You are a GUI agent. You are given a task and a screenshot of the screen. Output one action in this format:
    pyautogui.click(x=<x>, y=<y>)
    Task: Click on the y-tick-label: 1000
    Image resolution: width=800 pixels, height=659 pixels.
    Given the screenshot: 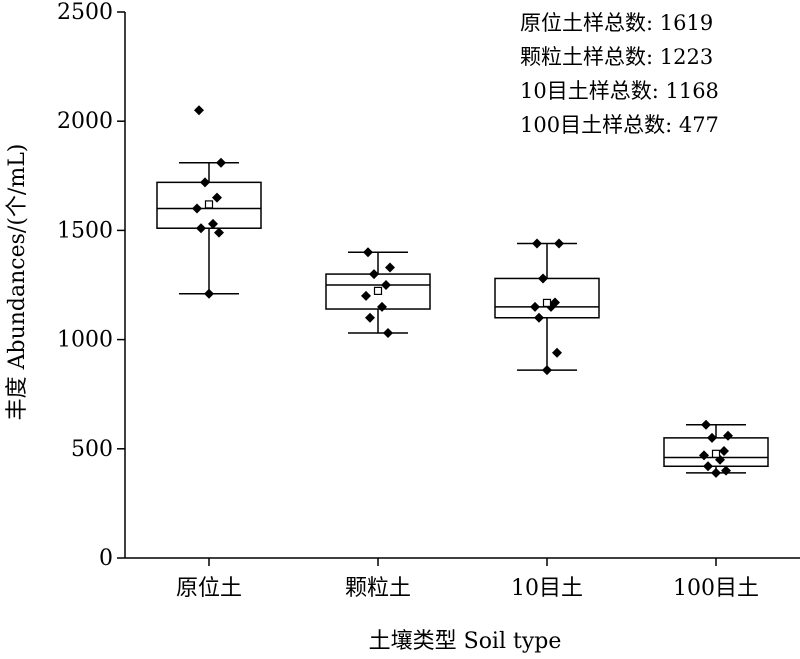 What is the action you would take?
    pyautogui.click(x=85, y=340)
    